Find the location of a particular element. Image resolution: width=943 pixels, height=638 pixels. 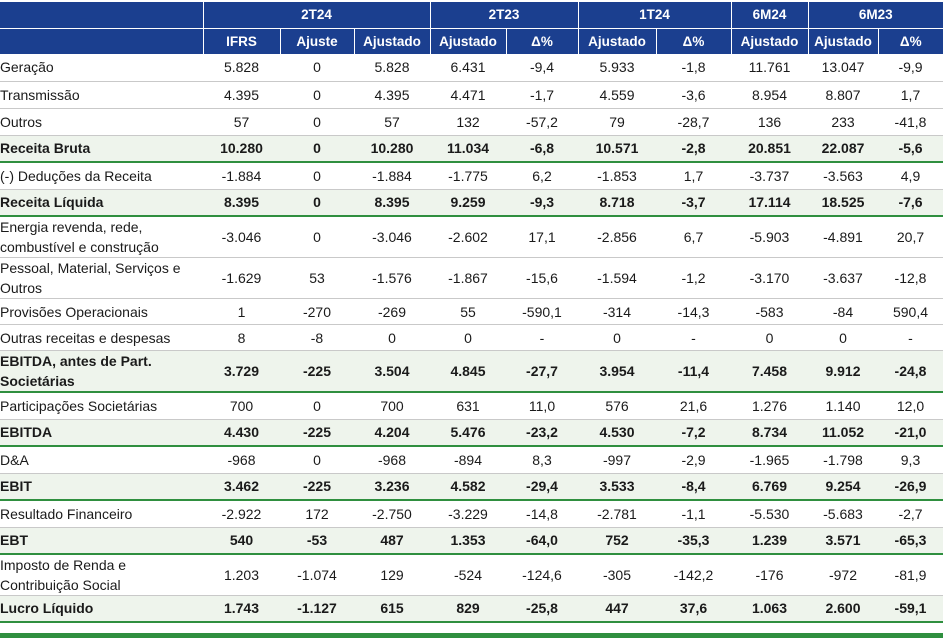

cell: 4,9 is located at coordinates (910, 176).